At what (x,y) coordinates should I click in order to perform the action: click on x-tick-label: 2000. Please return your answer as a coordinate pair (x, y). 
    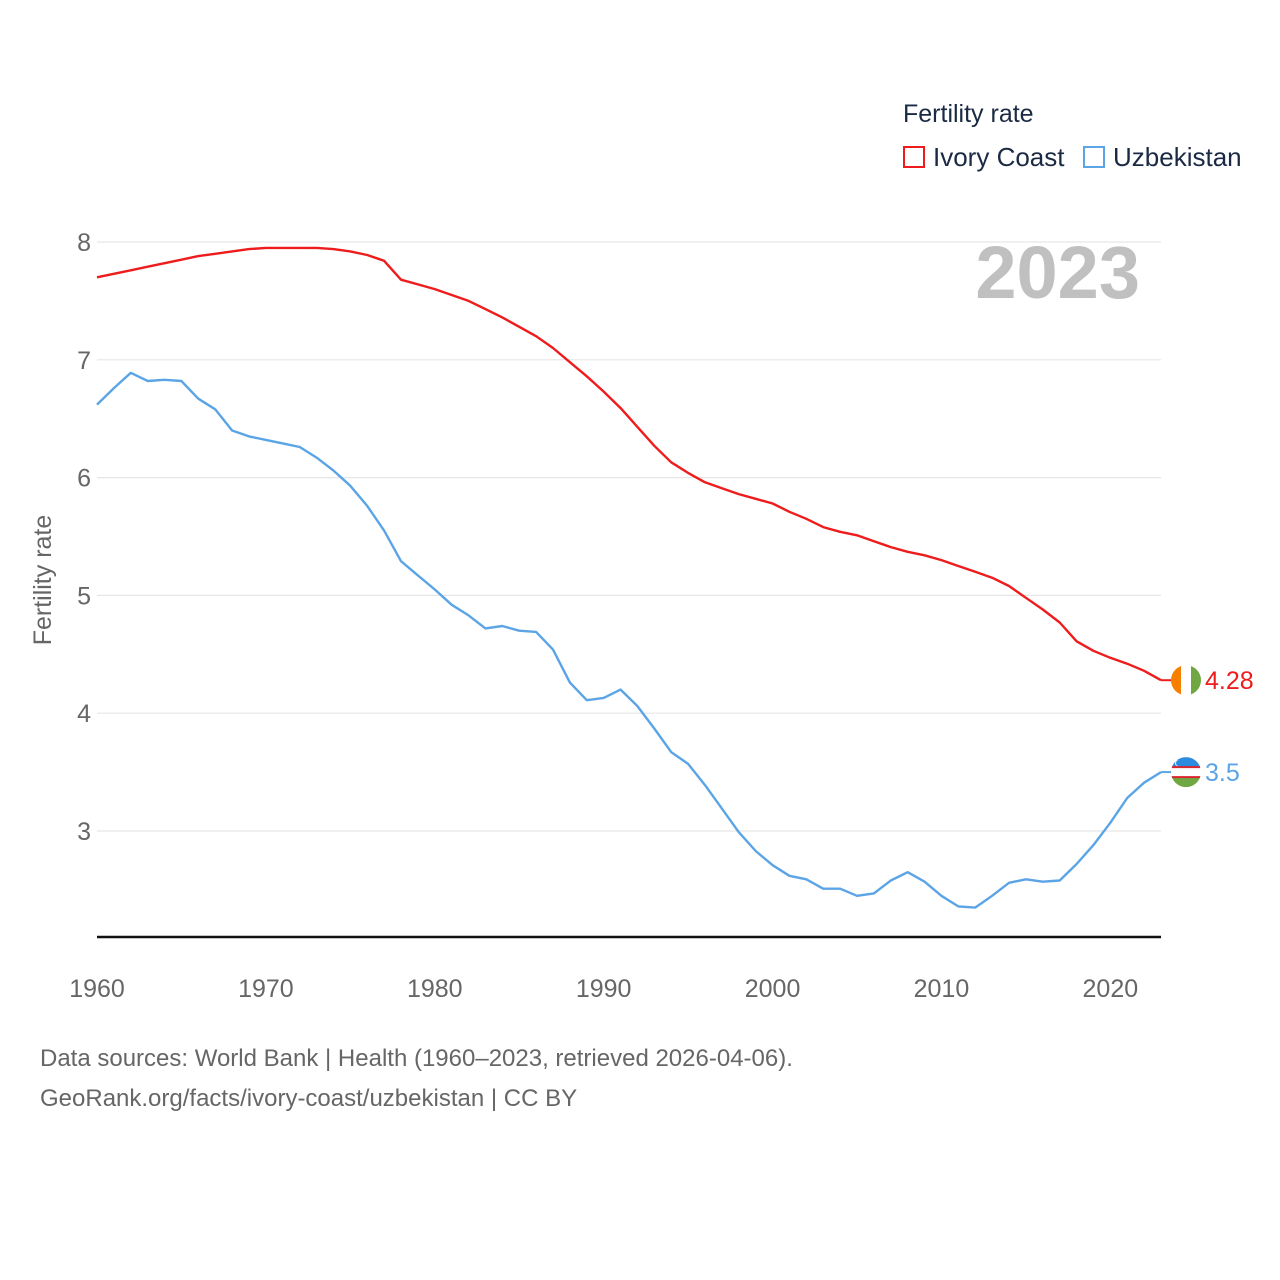
    Looking at the image, I should click on (773, 989).